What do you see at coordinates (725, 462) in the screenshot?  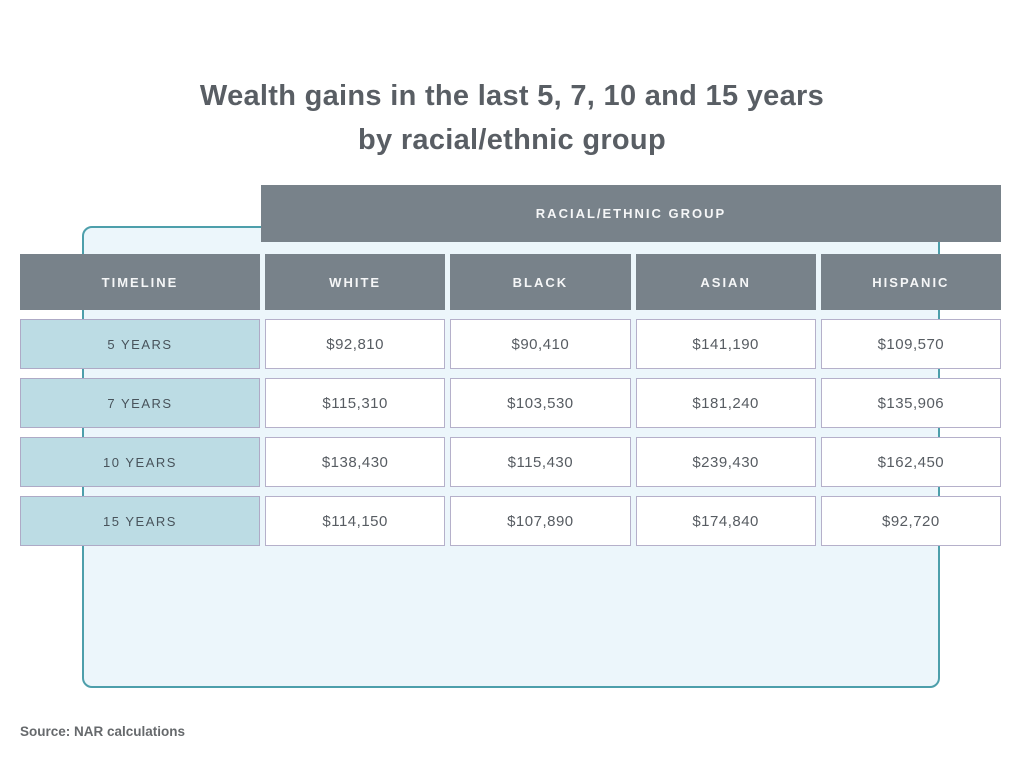 I see `table-cell-10yr-asian: $239,430` at bounding box center [725, 462].